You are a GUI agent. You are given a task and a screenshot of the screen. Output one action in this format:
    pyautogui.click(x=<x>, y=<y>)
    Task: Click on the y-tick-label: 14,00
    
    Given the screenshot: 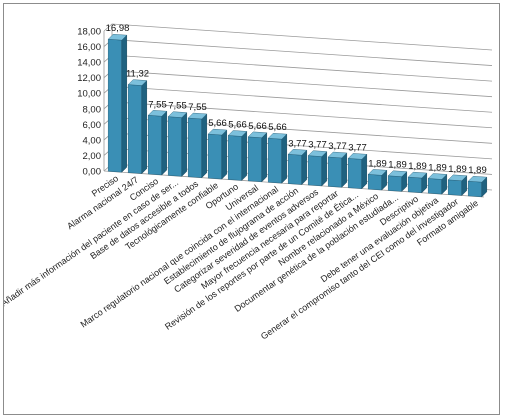 What is the action you would take?
    pyautogui.click(x=89, y=63)
    